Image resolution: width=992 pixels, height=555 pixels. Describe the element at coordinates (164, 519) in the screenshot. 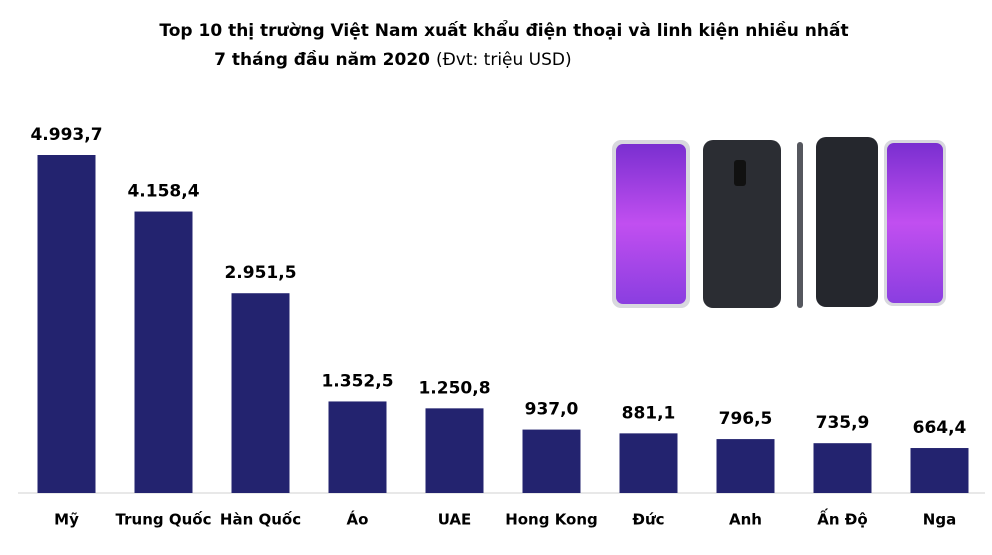

I see `x-tick-label: Trung Quốc` at that location.